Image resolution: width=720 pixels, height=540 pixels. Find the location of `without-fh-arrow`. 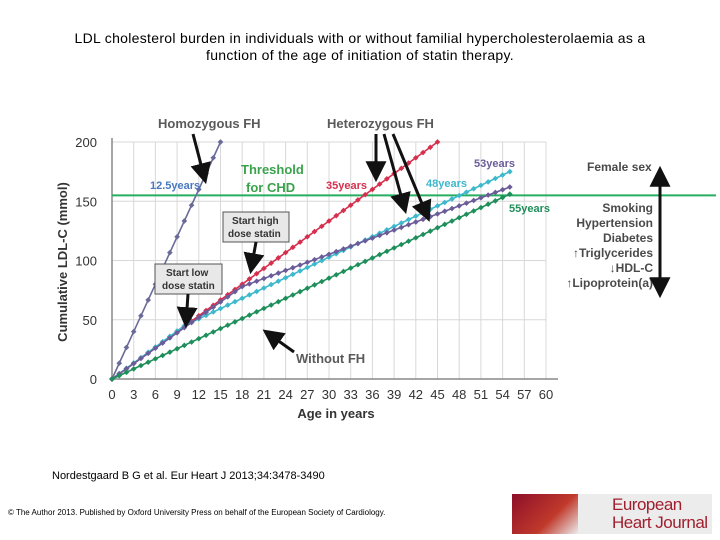

without-fh-arrow is located at coordinates (278, 341).